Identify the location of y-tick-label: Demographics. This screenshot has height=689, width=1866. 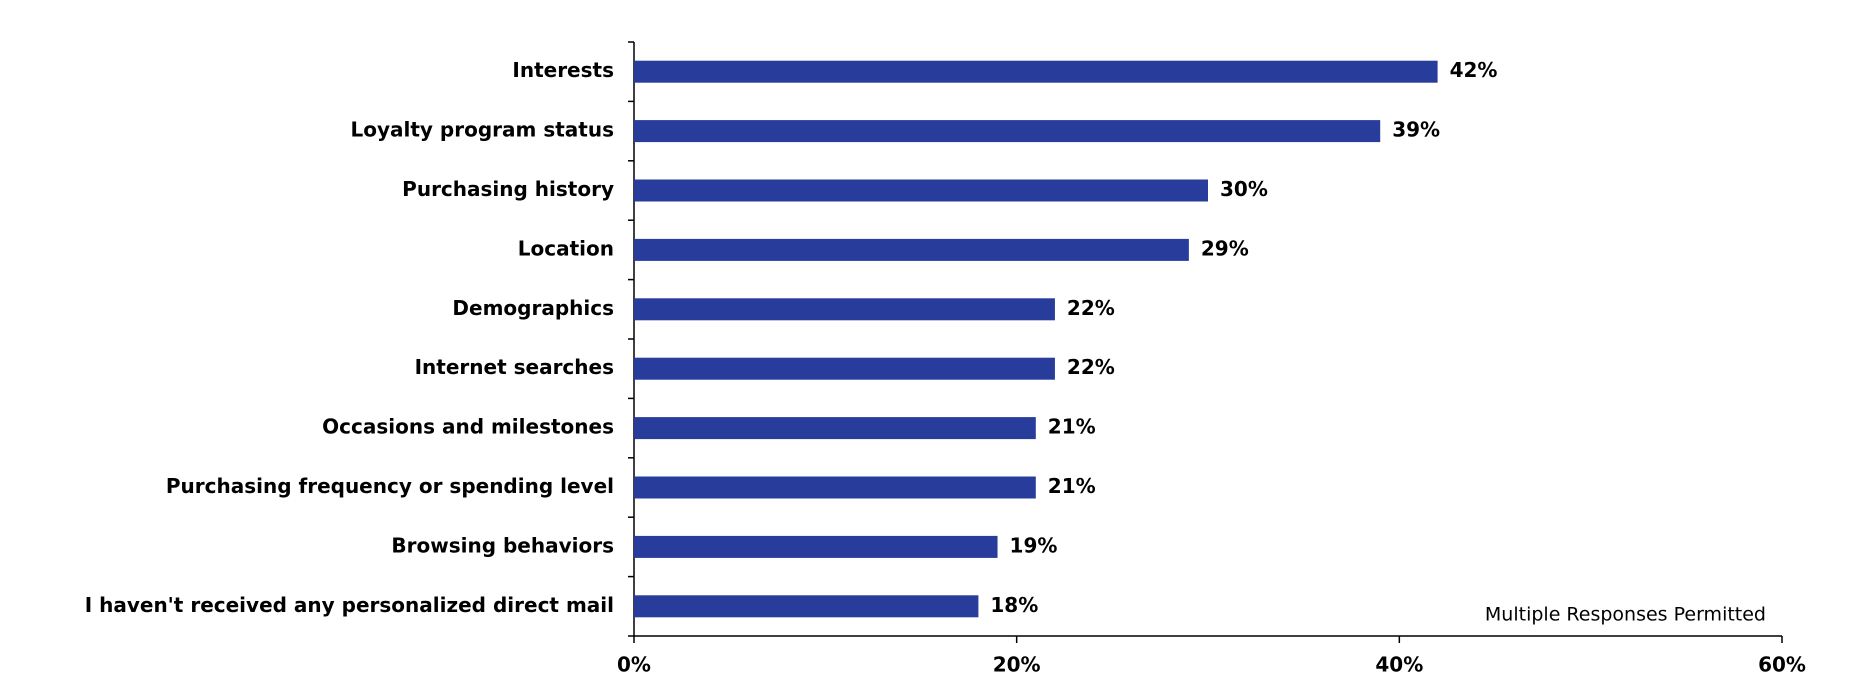
(533, 308).